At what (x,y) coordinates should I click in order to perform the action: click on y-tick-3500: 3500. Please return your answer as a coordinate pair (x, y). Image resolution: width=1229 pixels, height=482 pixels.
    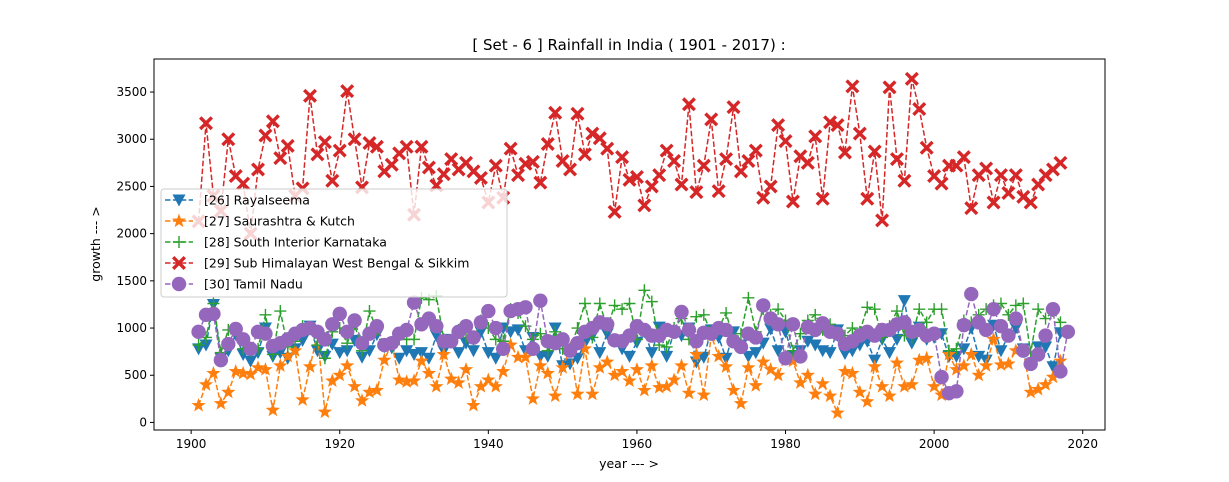
    Looking at the image, I should click on (135, 92).